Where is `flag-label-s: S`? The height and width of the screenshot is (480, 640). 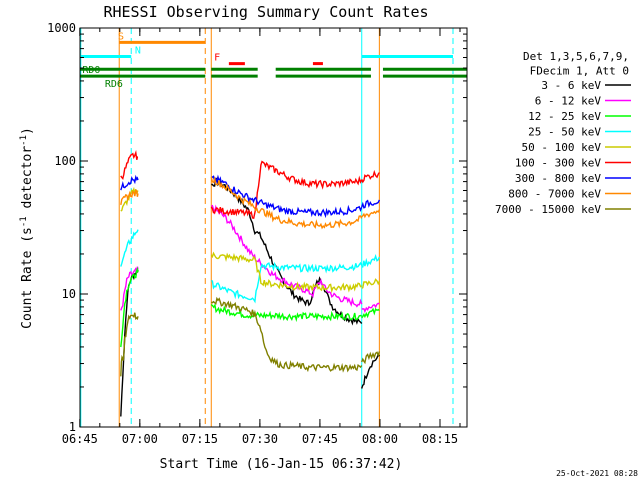
flag-label-s: S is located at coordinates (121, 36).